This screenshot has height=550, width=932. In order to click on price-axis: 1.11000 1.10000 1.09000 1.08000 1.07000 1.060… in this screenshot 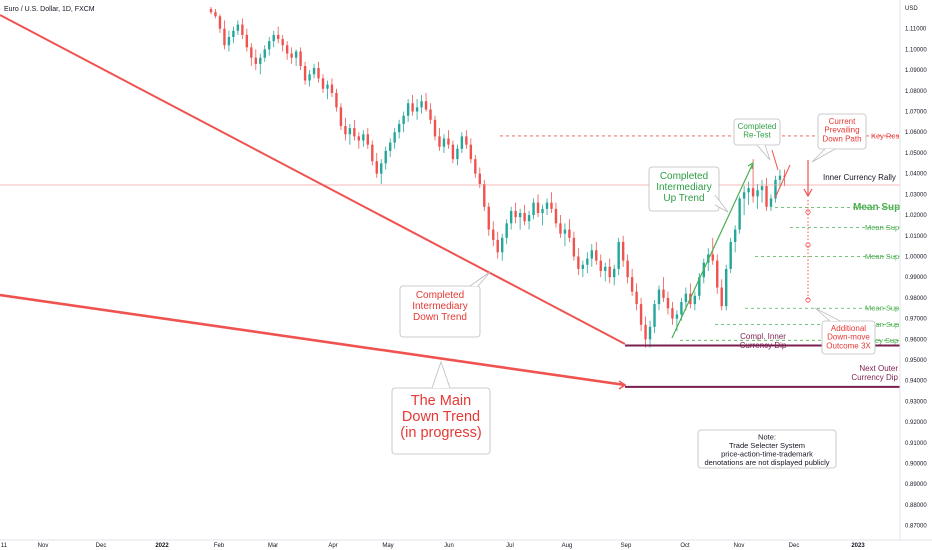, I will do `click(915, 275)`.